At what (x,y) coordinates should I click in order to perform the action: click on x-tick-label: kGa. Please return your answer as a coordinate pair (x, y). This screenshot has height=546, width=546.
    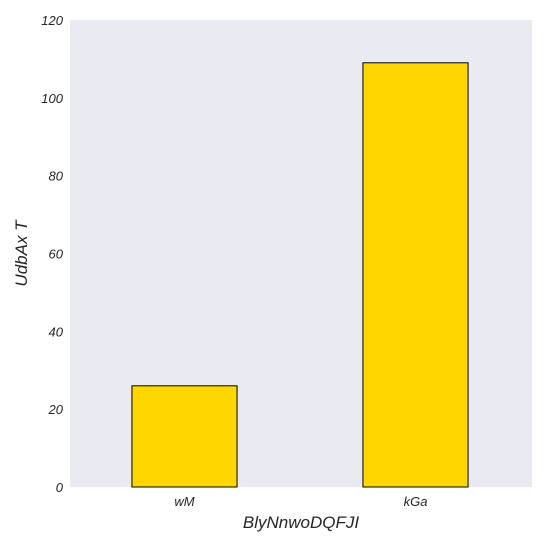
    Looking at the image, I should click on (416, 501).